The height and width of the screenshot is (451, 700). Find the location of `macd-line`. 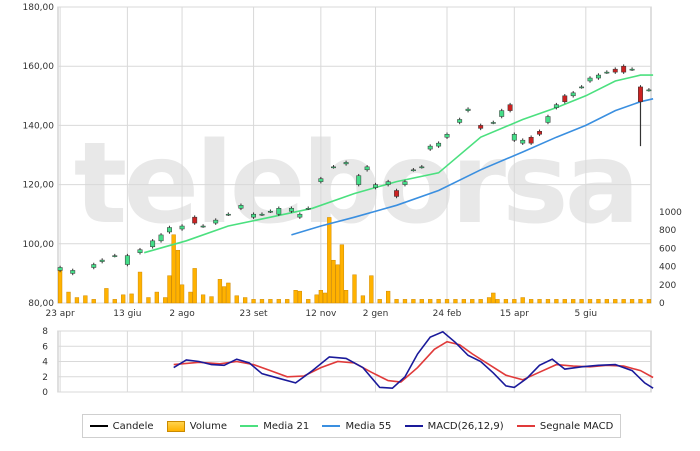

macd-line is located at coordinates (413, 360).